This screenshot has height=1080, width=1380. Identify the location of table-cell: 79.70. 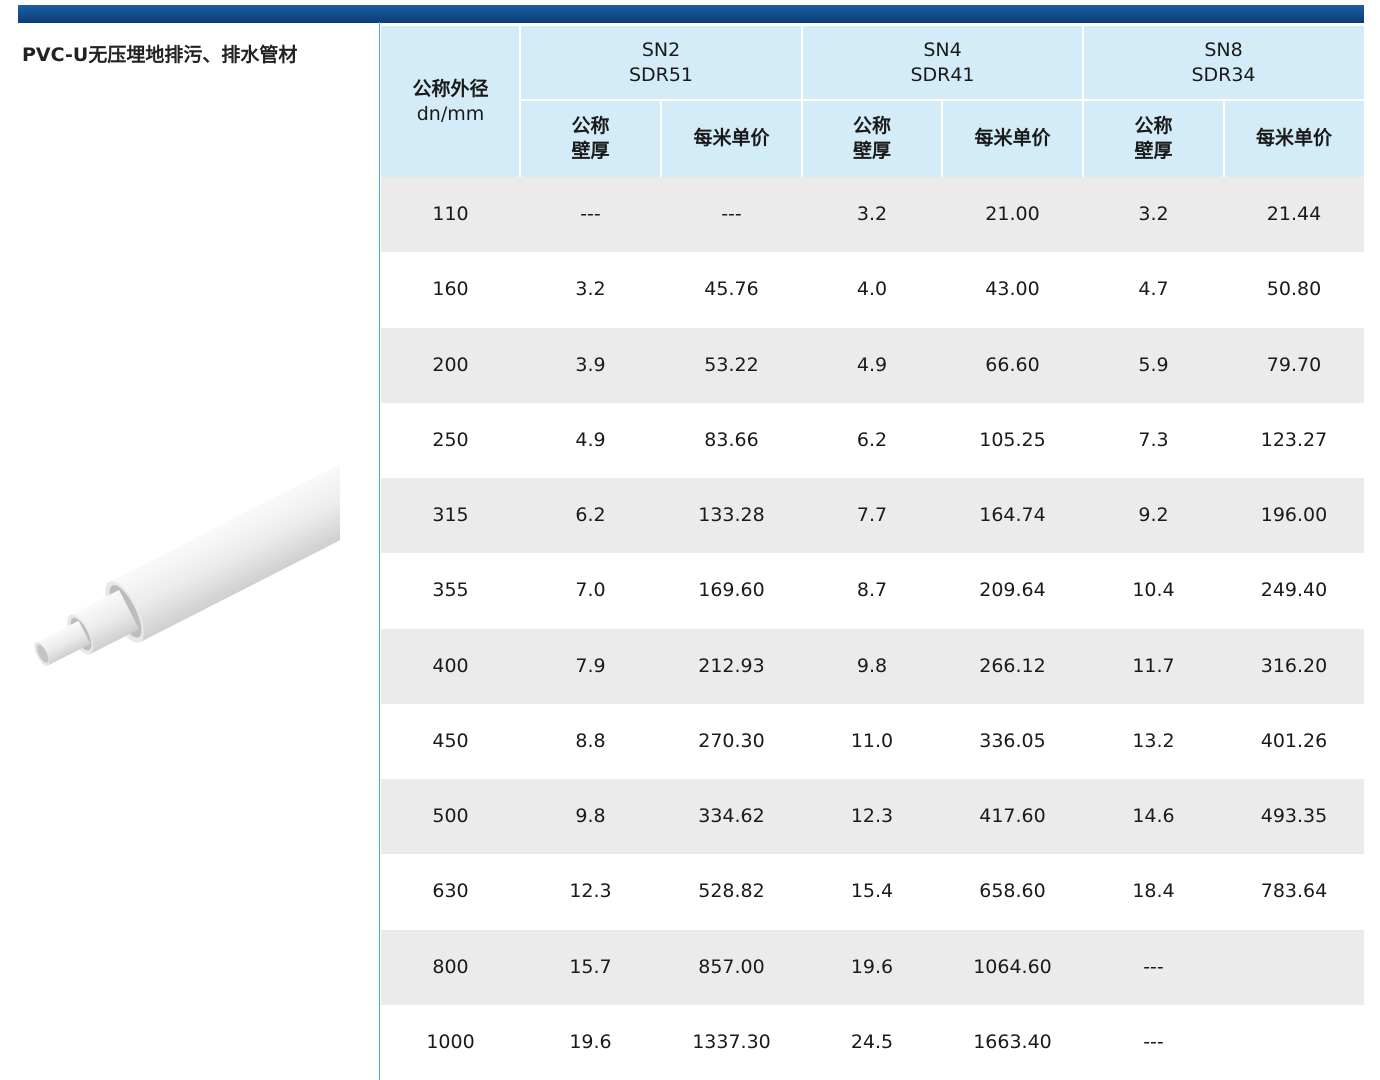
(1294, 365).